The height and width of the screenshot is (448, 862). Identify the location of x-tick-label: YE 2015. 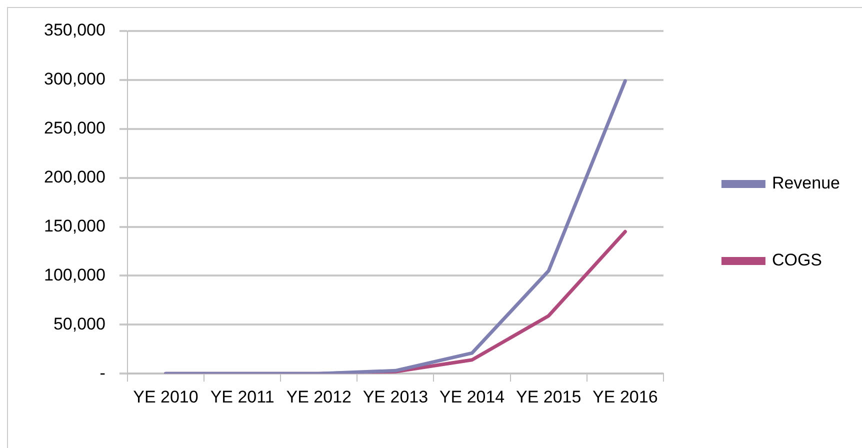
(549, 396).